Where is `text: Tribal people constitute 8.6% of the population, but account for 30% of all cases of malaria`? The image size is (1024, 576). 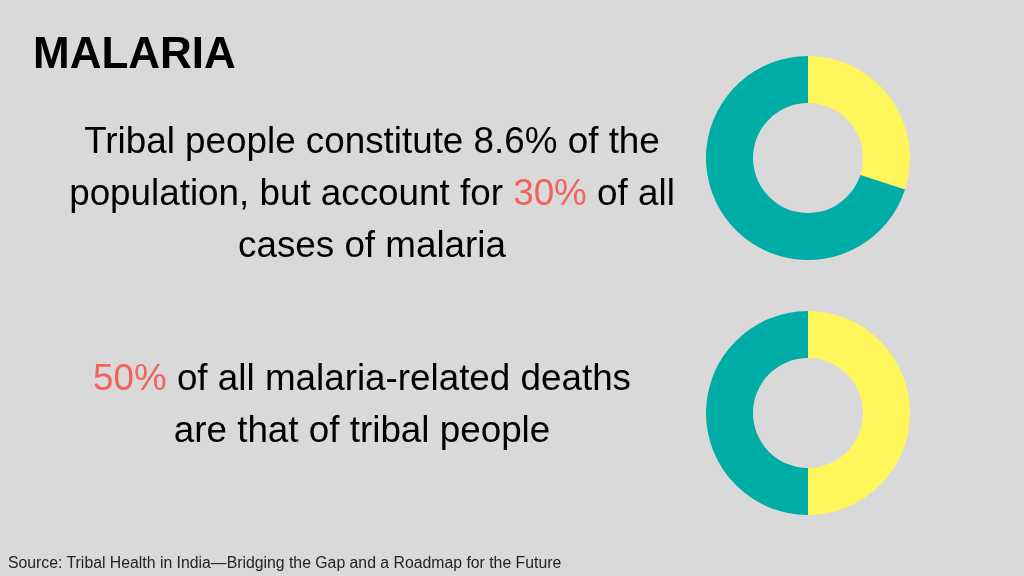 text: Tribal people constitute 8.6% of the population, but account for 30% of all cases of malaria is located at coordinates (372, 192).